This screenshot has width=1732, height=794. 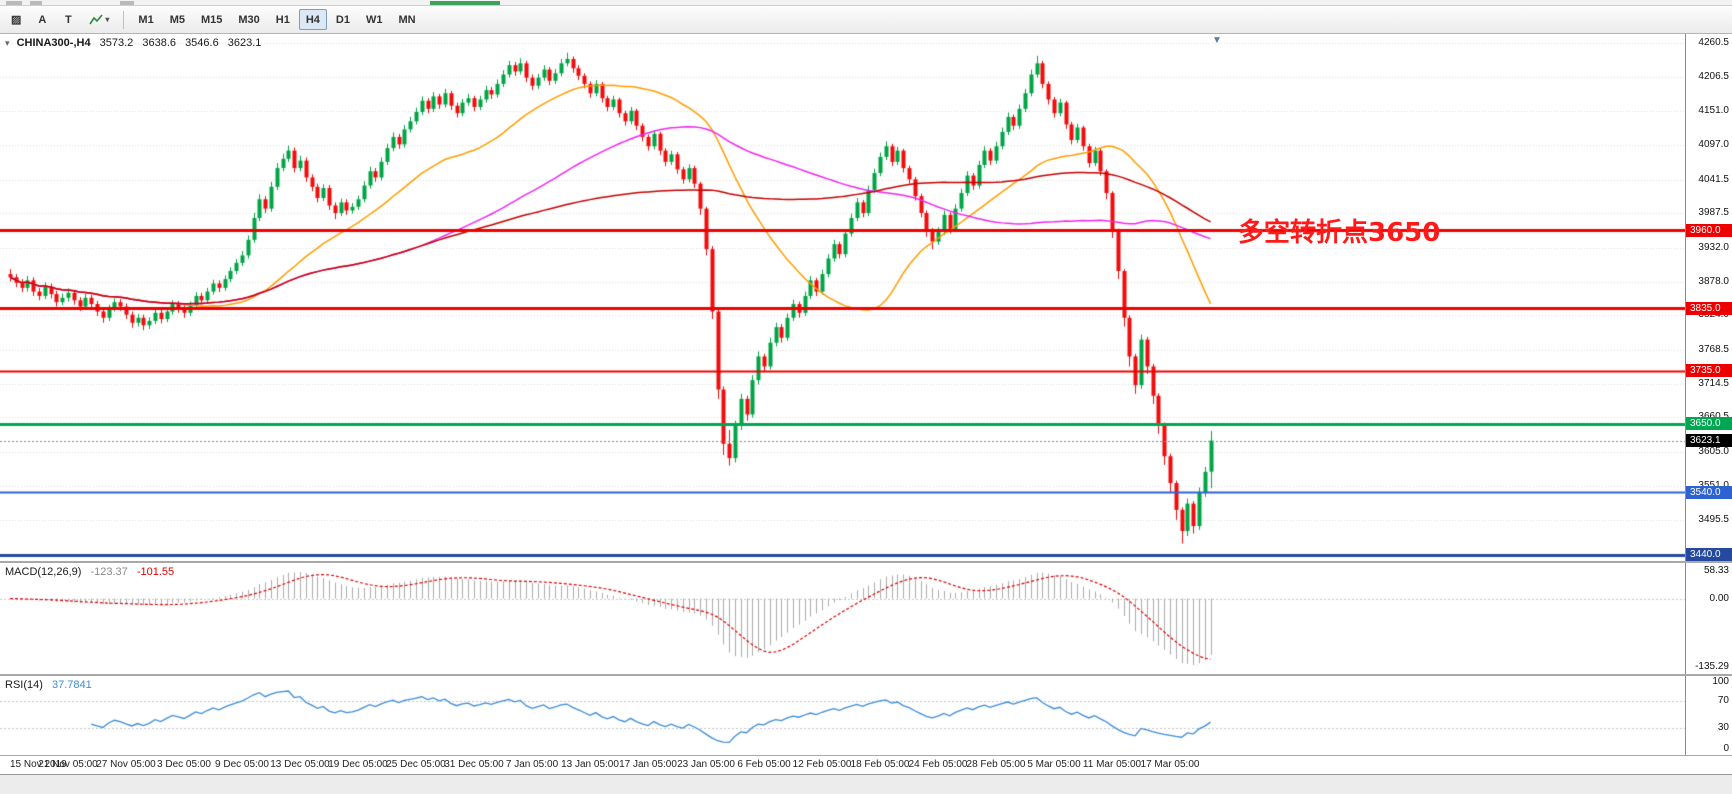 I want to click on rsi-title: RSI(14), so click(x=24, y=685).